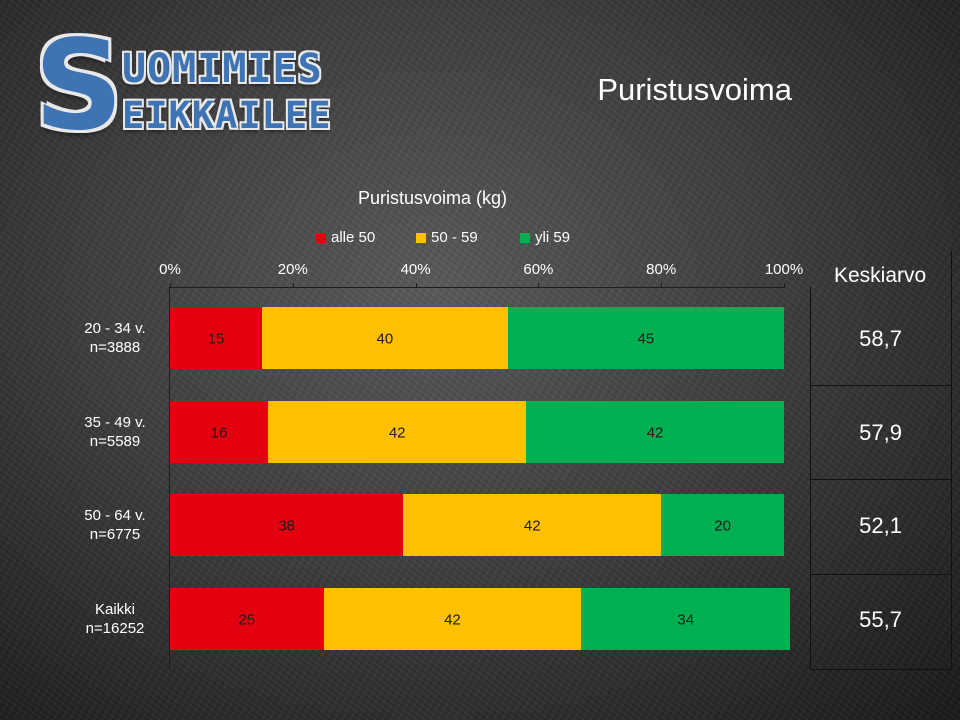 Image resolution: width=960 pixels, height=720 pixels. I want to click on slide-title: Puristusvoima, so click(694, 89).